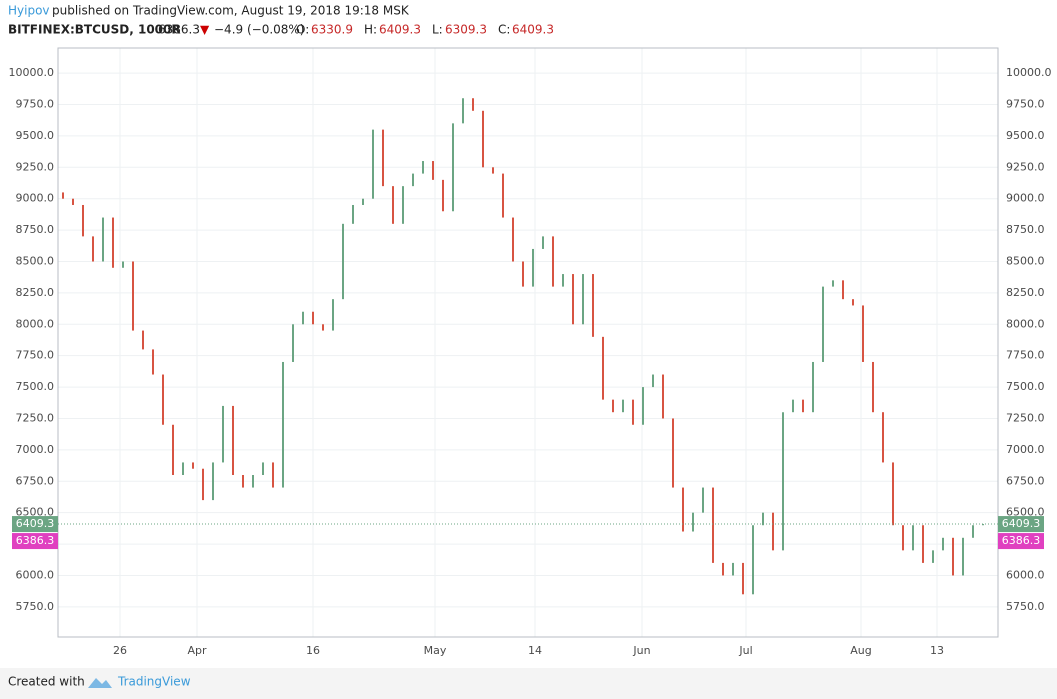 This screenshot has height=699, width=1057. Describe the element at coordinates (370, 30) in the screenshot. I see `h-label: H:` at that location.